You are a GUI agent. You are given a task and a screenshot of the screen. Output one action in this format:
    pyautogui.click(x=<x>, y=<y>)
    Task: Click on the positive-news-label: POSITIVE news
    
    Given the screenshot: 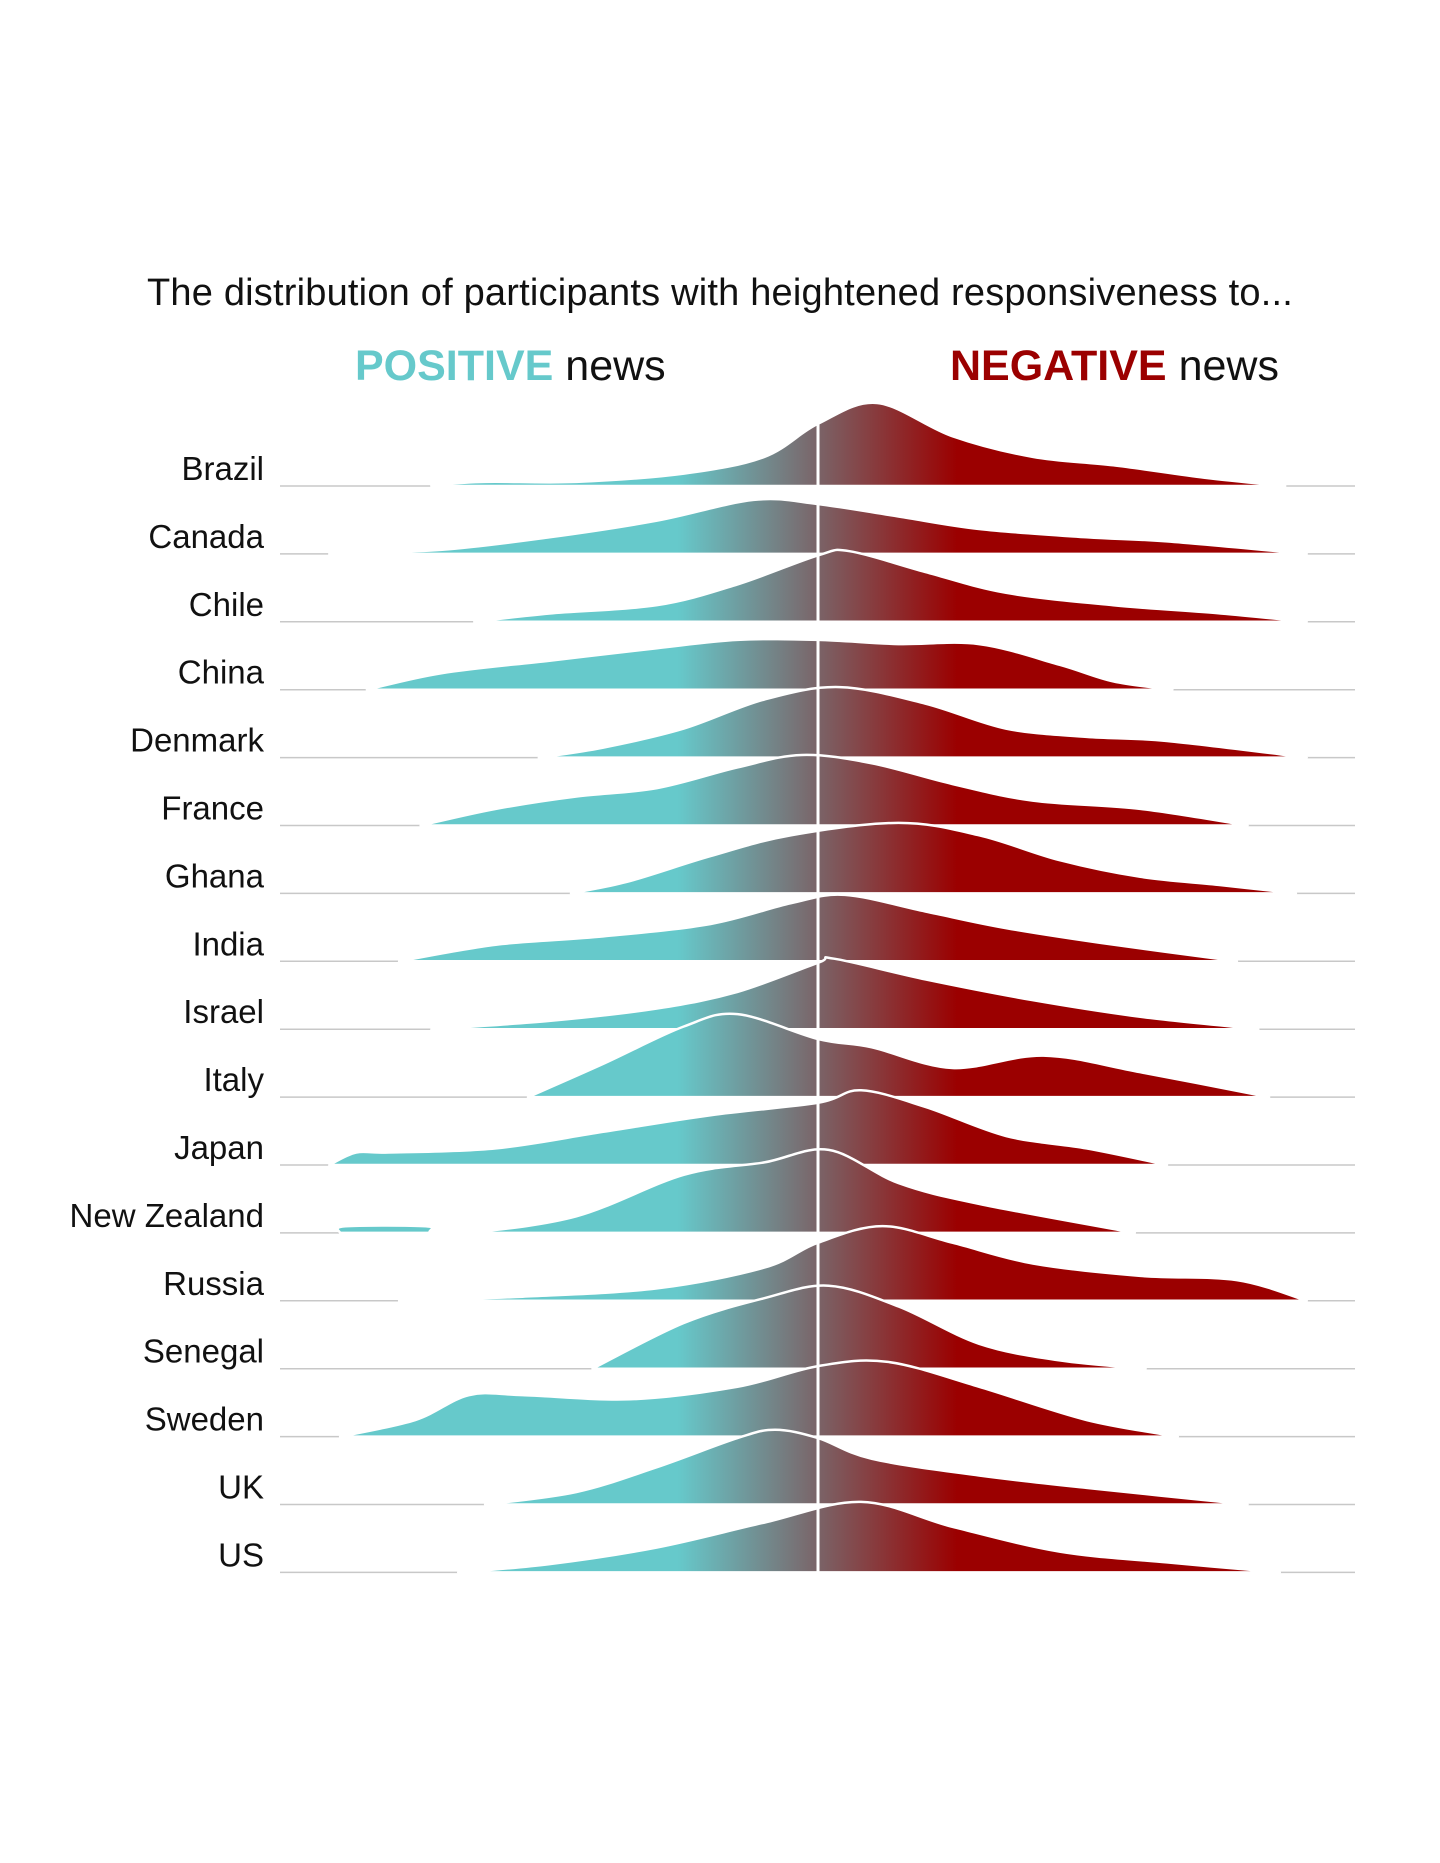 What is the action you would take?
    pyautogui.click(x=510, y=366)
    